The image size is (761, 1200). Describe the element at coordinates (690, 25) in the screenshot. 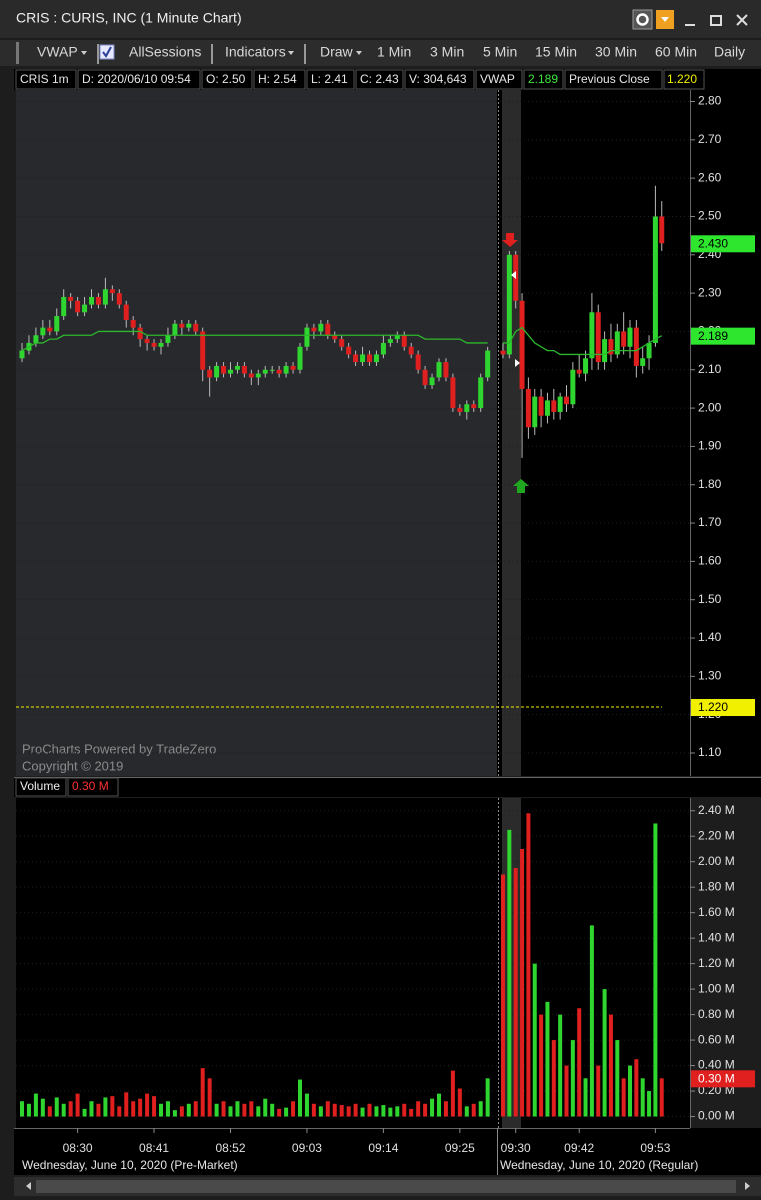

I see `minimize-button` at that location.